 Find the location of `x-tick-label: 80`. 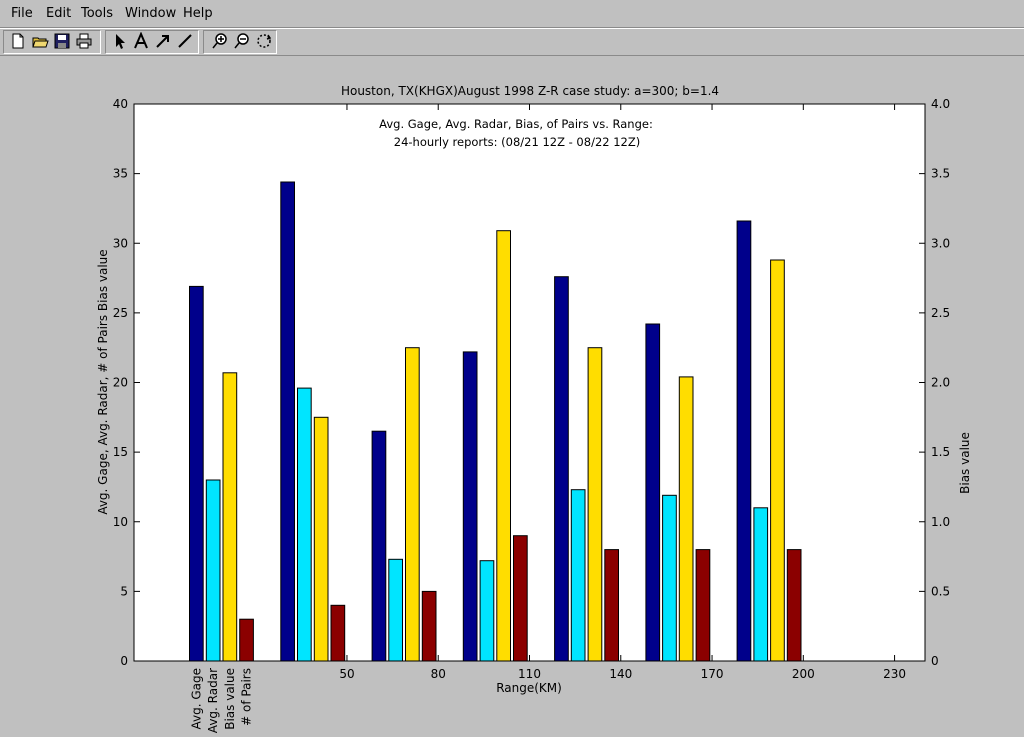

x-tick-label: 80 is located at coordinates (438, 674).